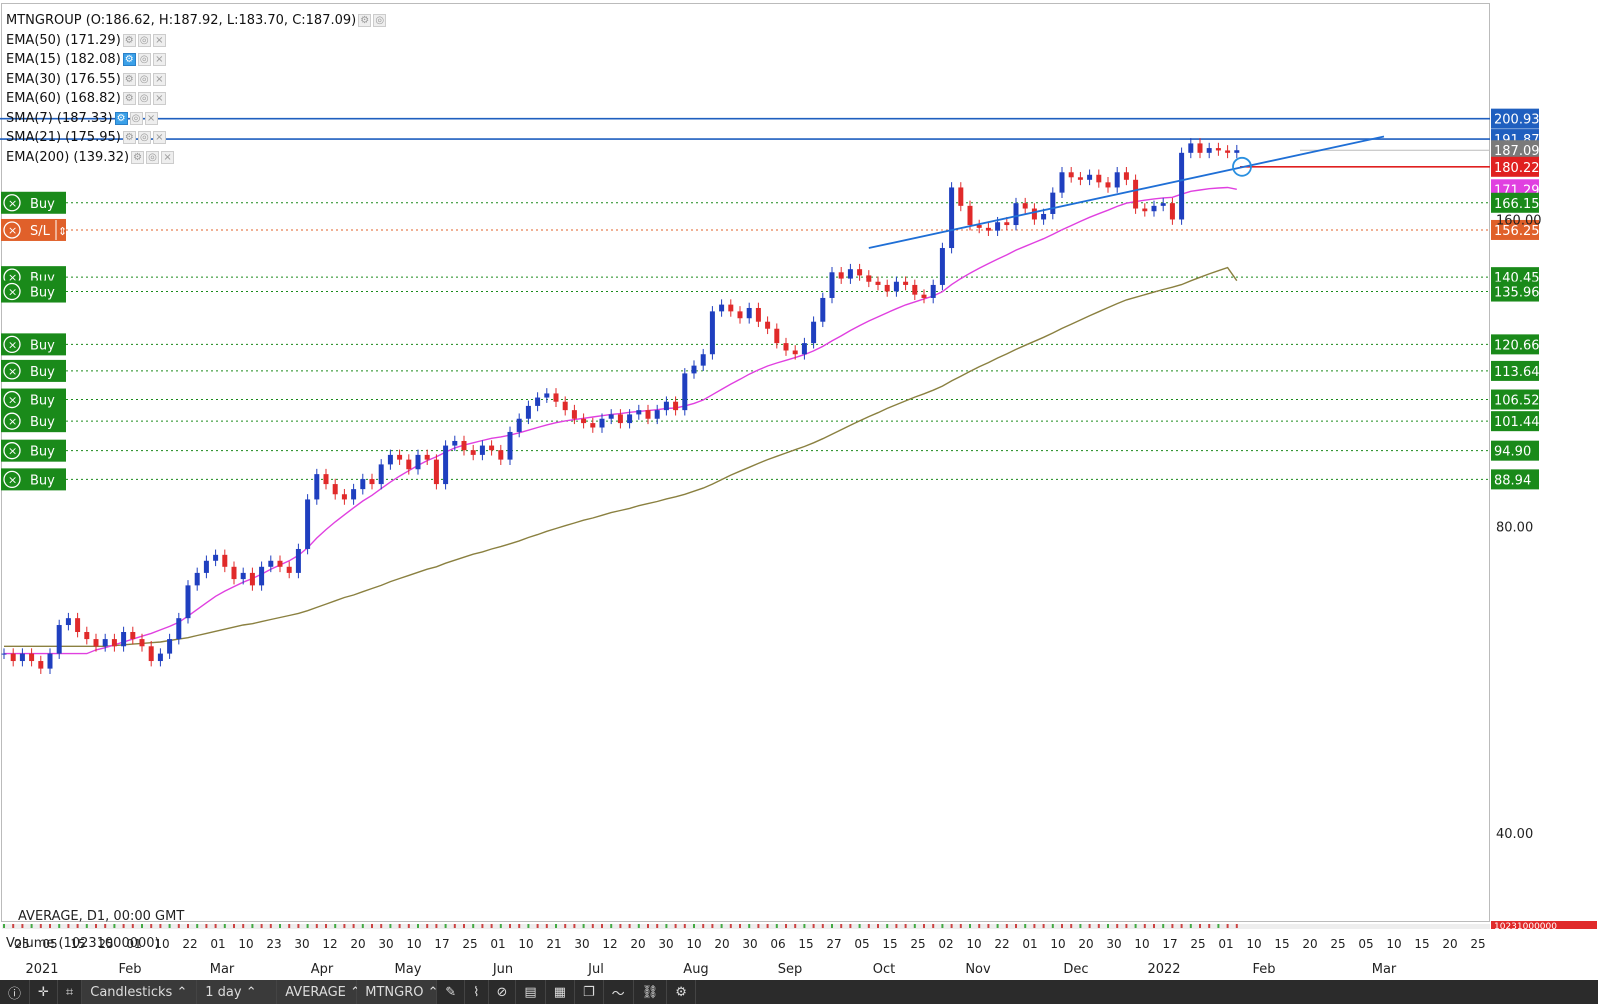  I want to click on trend-line, so click(1126, 192).